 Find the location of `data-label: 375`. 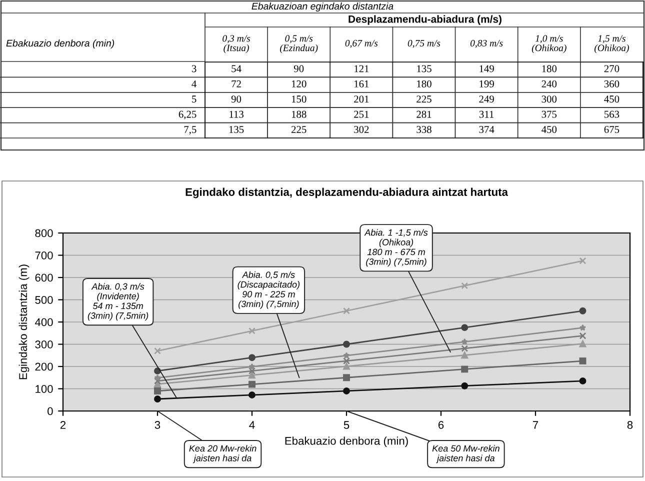

data-label: 375 is located at coordinates (549, 114).